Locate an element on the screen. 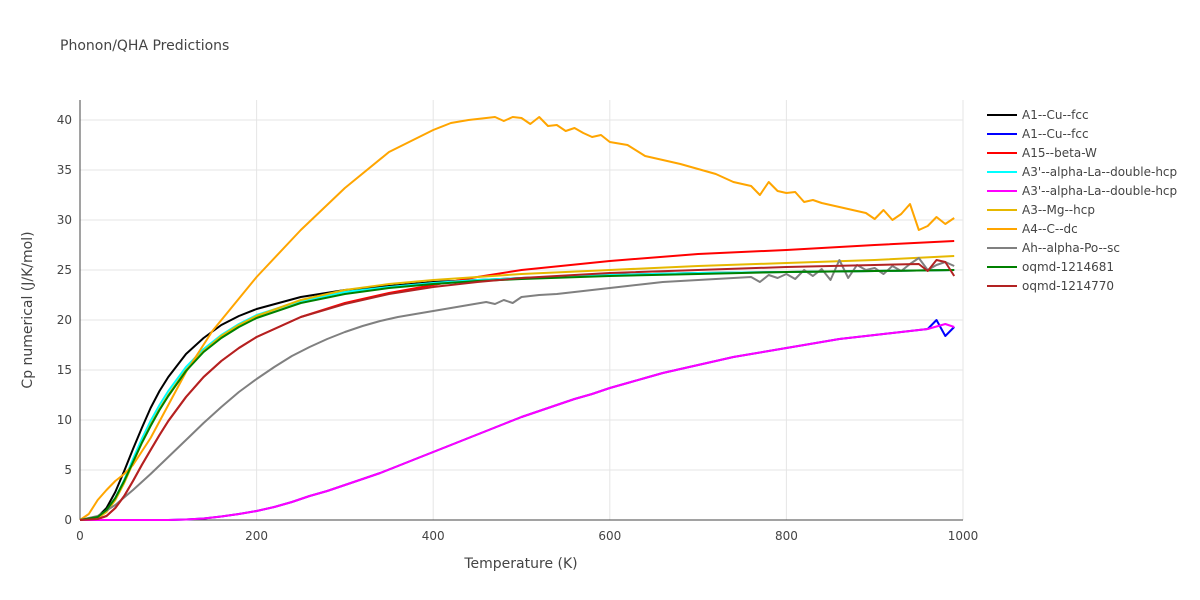 The height and width of the screenshot is (600, 1200). legend-item-4: A3'--alpha-La--double-hcp is located at coordinates (1082, 191).